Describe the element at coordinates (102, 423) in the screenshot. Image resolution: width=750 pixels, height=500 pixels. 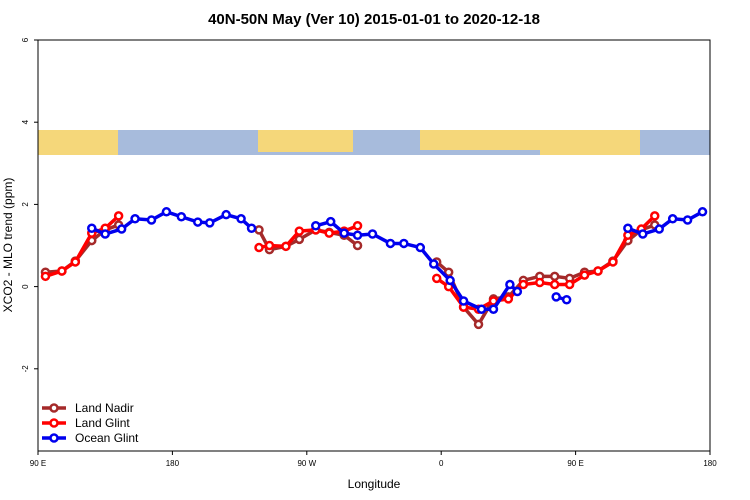
I see `legend-label: Land Glint` at that location.